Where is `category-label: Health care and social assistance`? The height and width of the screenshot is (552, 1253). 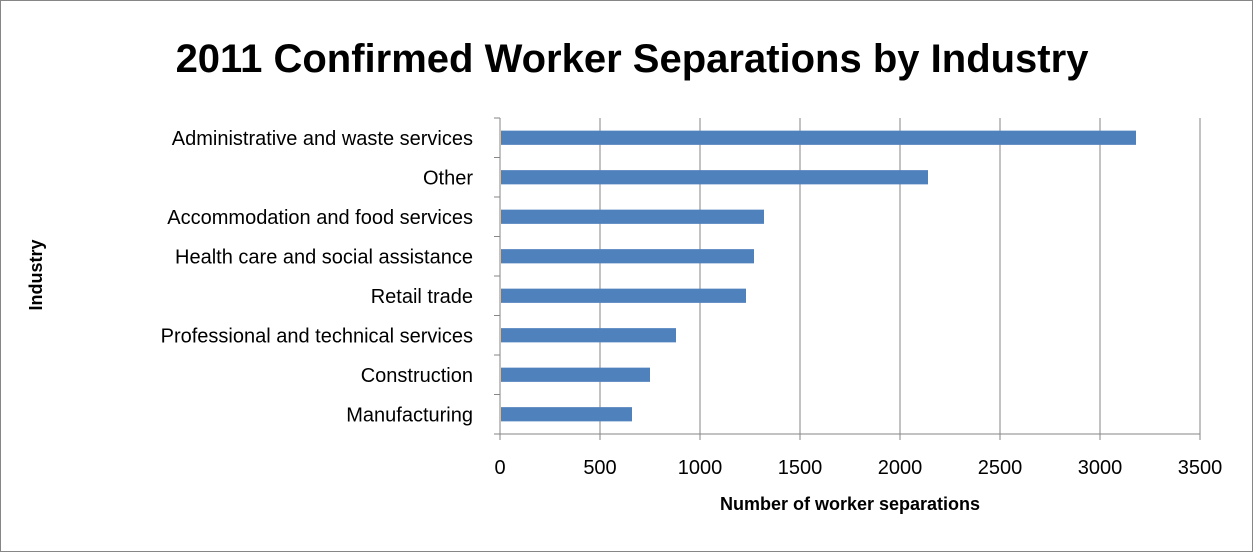
category-label: Health care and social assistance is located at coordinates (324, 257).